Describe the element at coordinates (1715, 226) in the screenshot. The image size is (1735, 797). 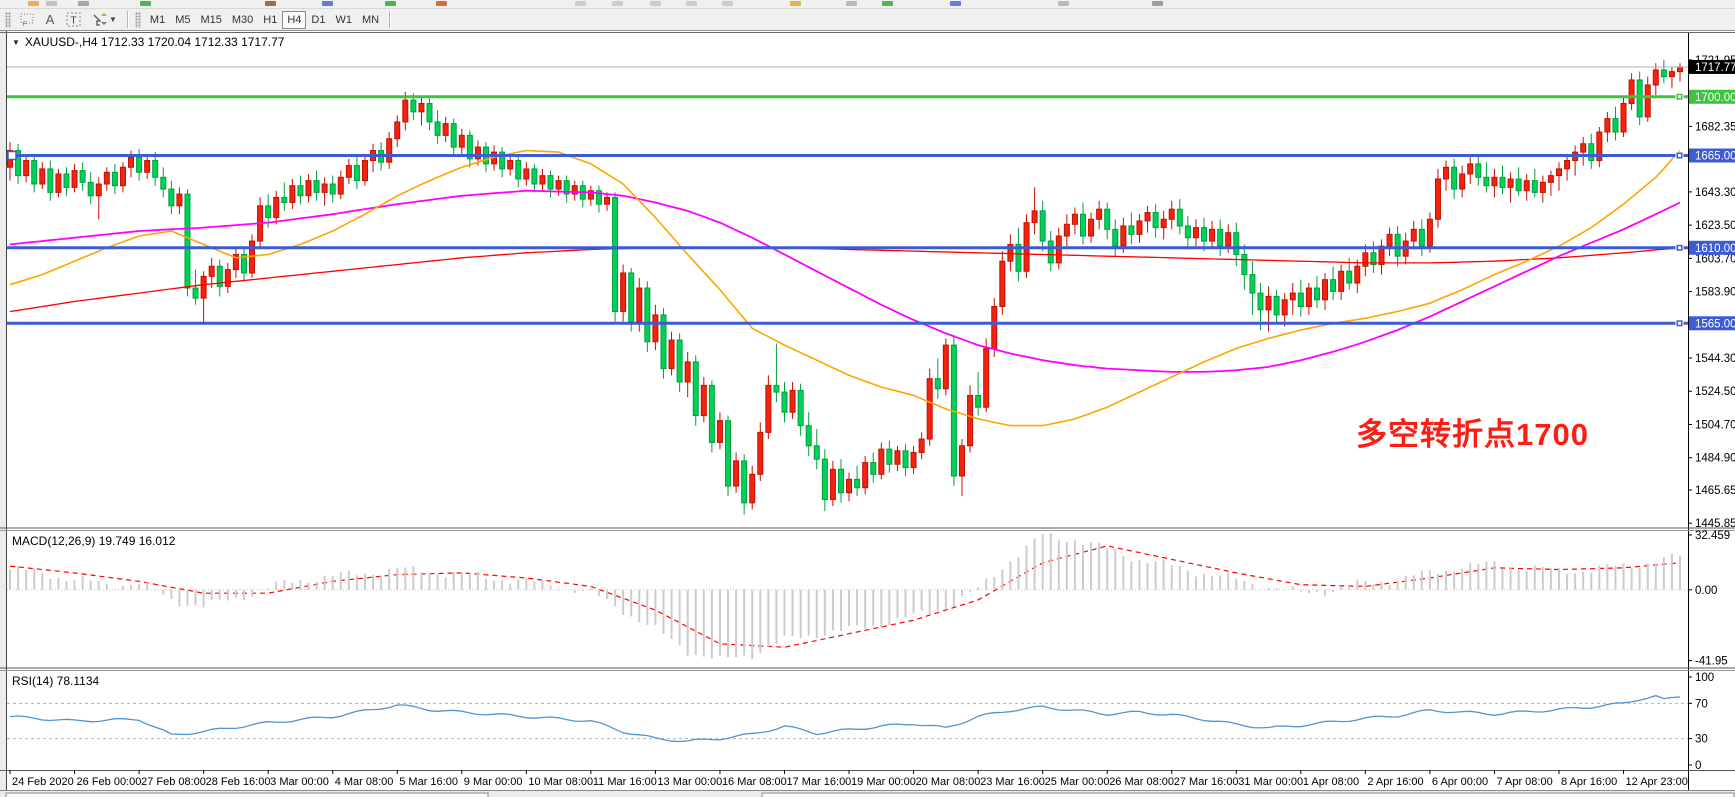
I see `svg-text: 1623.50` at that location.